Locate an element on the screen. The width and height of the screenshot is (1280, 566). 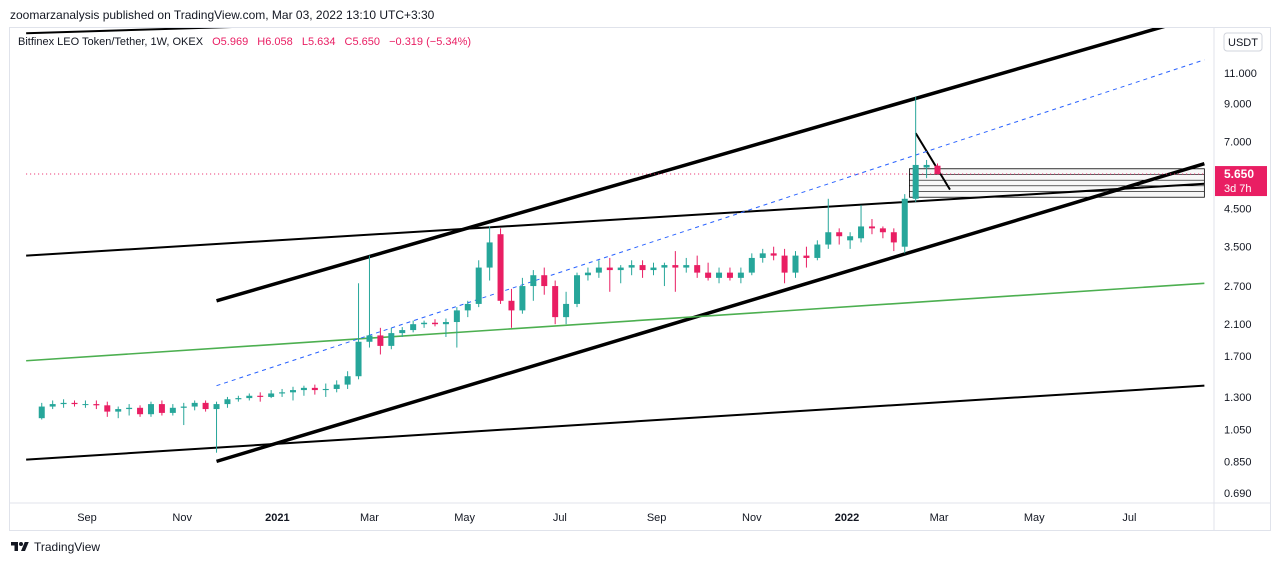
time-axis: Sep Nov 2021 Mar May Jul Sep Nov 2022 Mar May Jul is located at coordinates (606, 518).